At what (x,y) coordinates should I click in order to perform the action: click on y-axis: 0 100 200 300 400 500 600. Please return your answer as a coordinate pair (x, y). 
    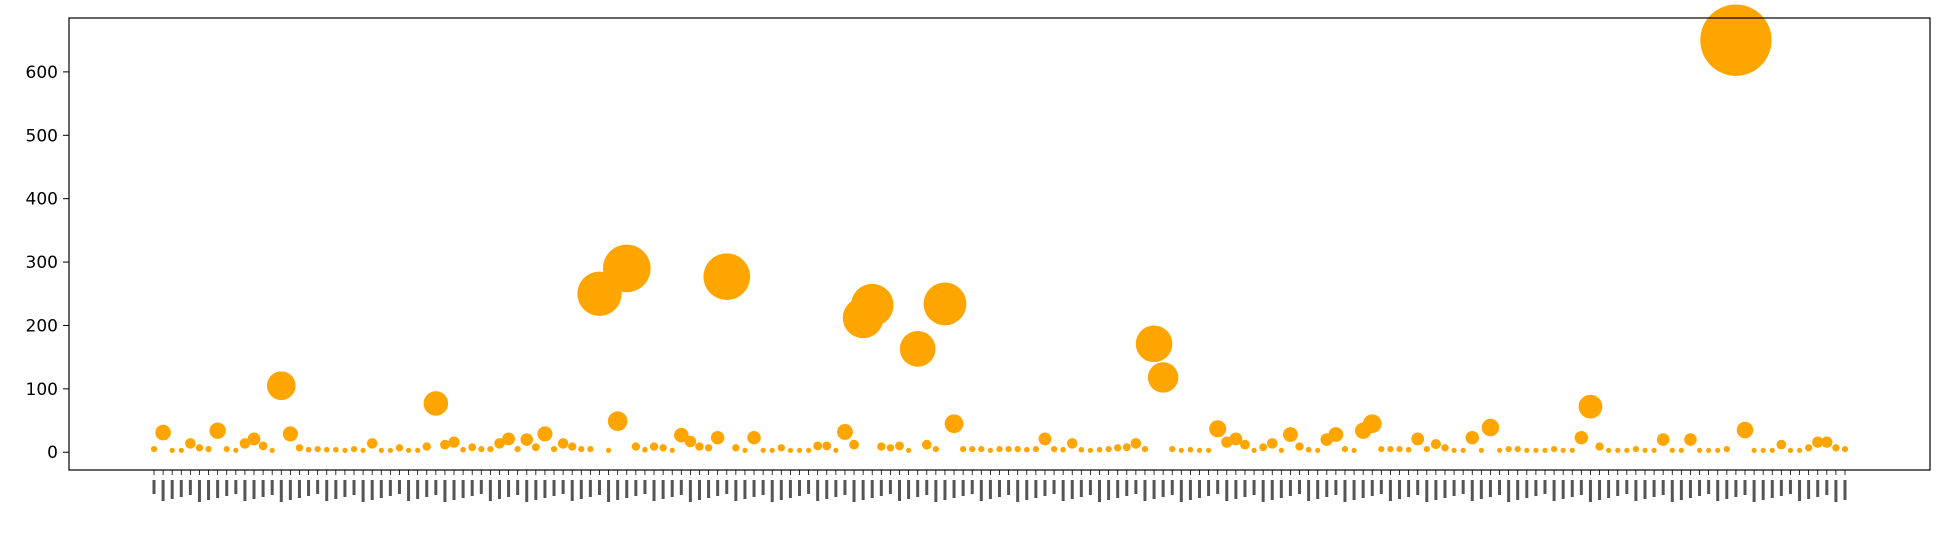
    Looking at the image, I should click on (47, 263).